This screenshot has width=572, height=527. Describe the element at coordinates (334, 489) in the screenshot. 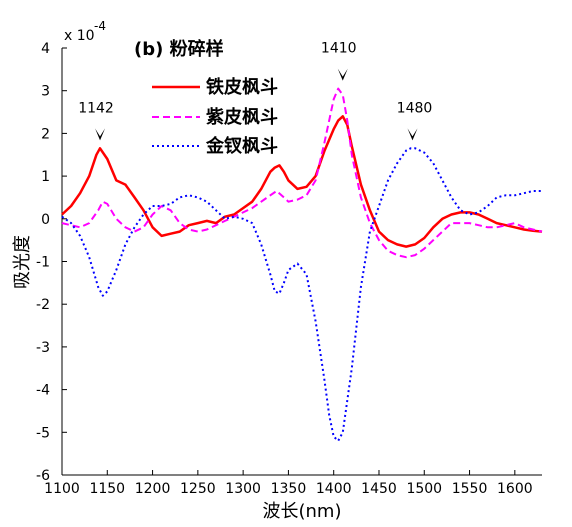

I see `x-tick-label: 1400` at that location.